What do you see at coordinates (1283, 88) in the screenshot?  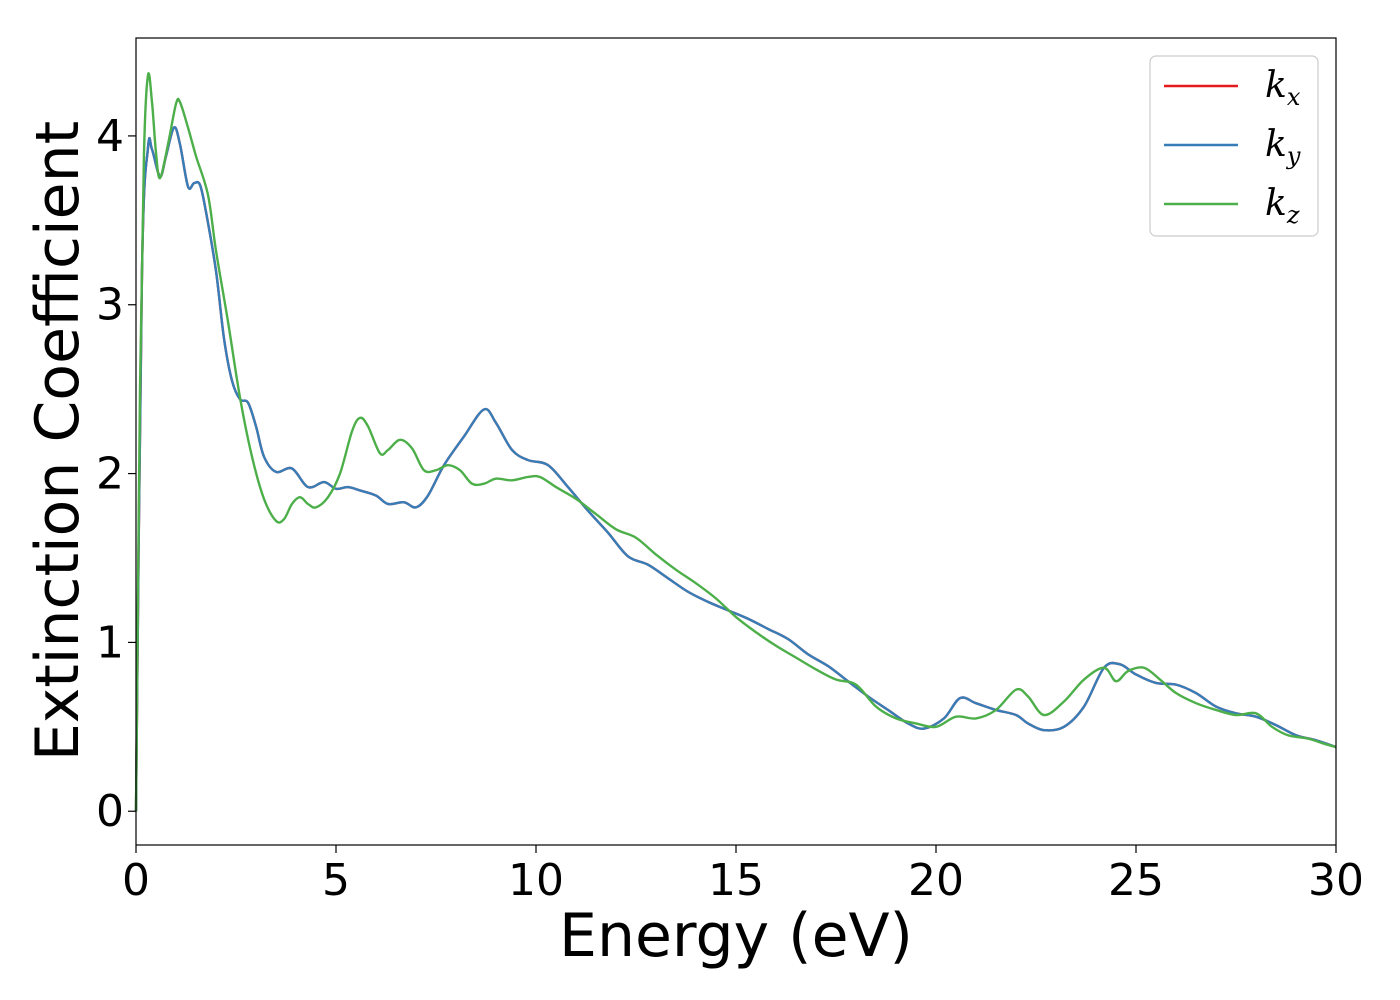 I see `legend-label-kx: kx` at bounding box center [1283, 88].